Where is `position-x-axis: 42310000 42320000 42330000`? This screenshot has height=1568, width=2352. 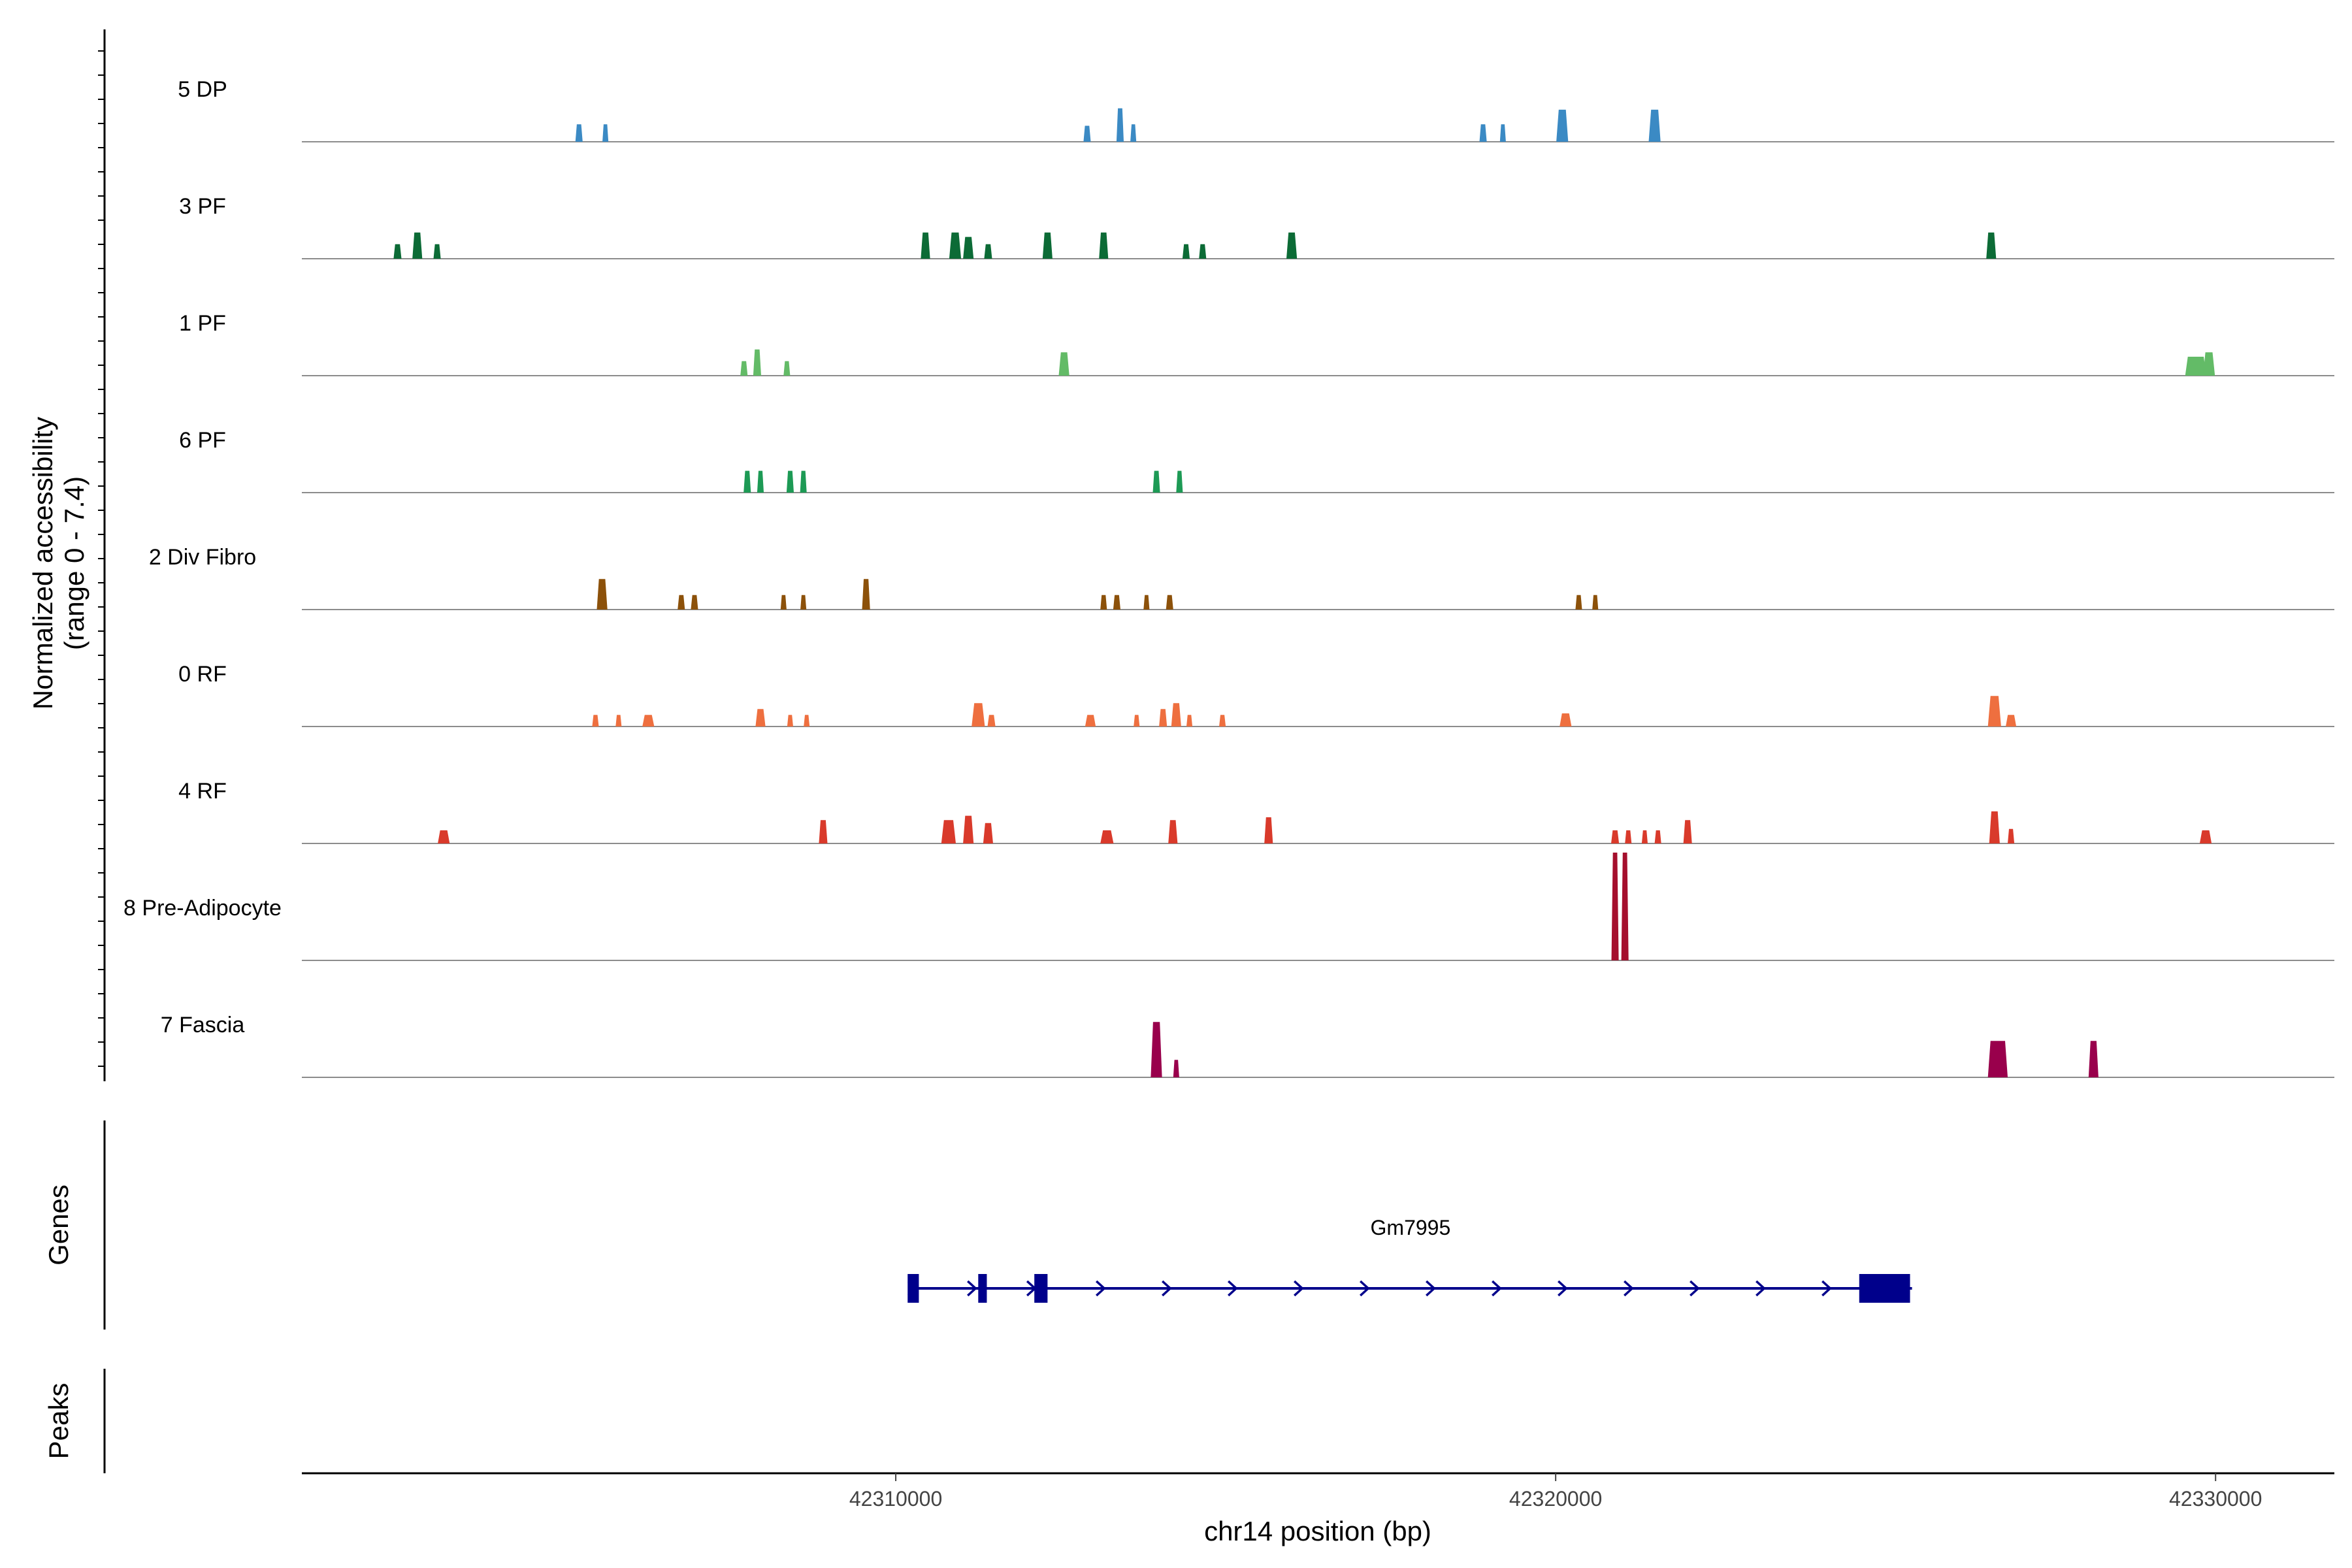
position-x-axis: 42310000 42320000 42330000 is located at coordinates (1318, 1491).